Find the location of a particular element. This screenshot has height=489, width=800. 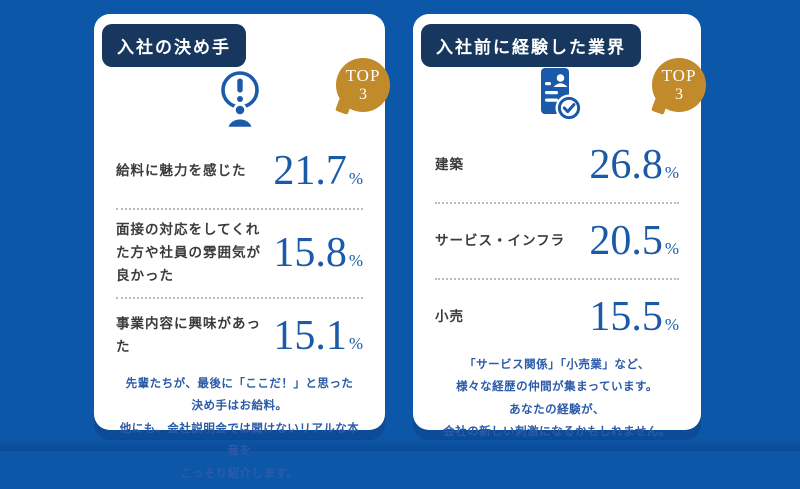

list-item: 給料に魅力を感じた 21.7% is located at coordinates (239, 171).